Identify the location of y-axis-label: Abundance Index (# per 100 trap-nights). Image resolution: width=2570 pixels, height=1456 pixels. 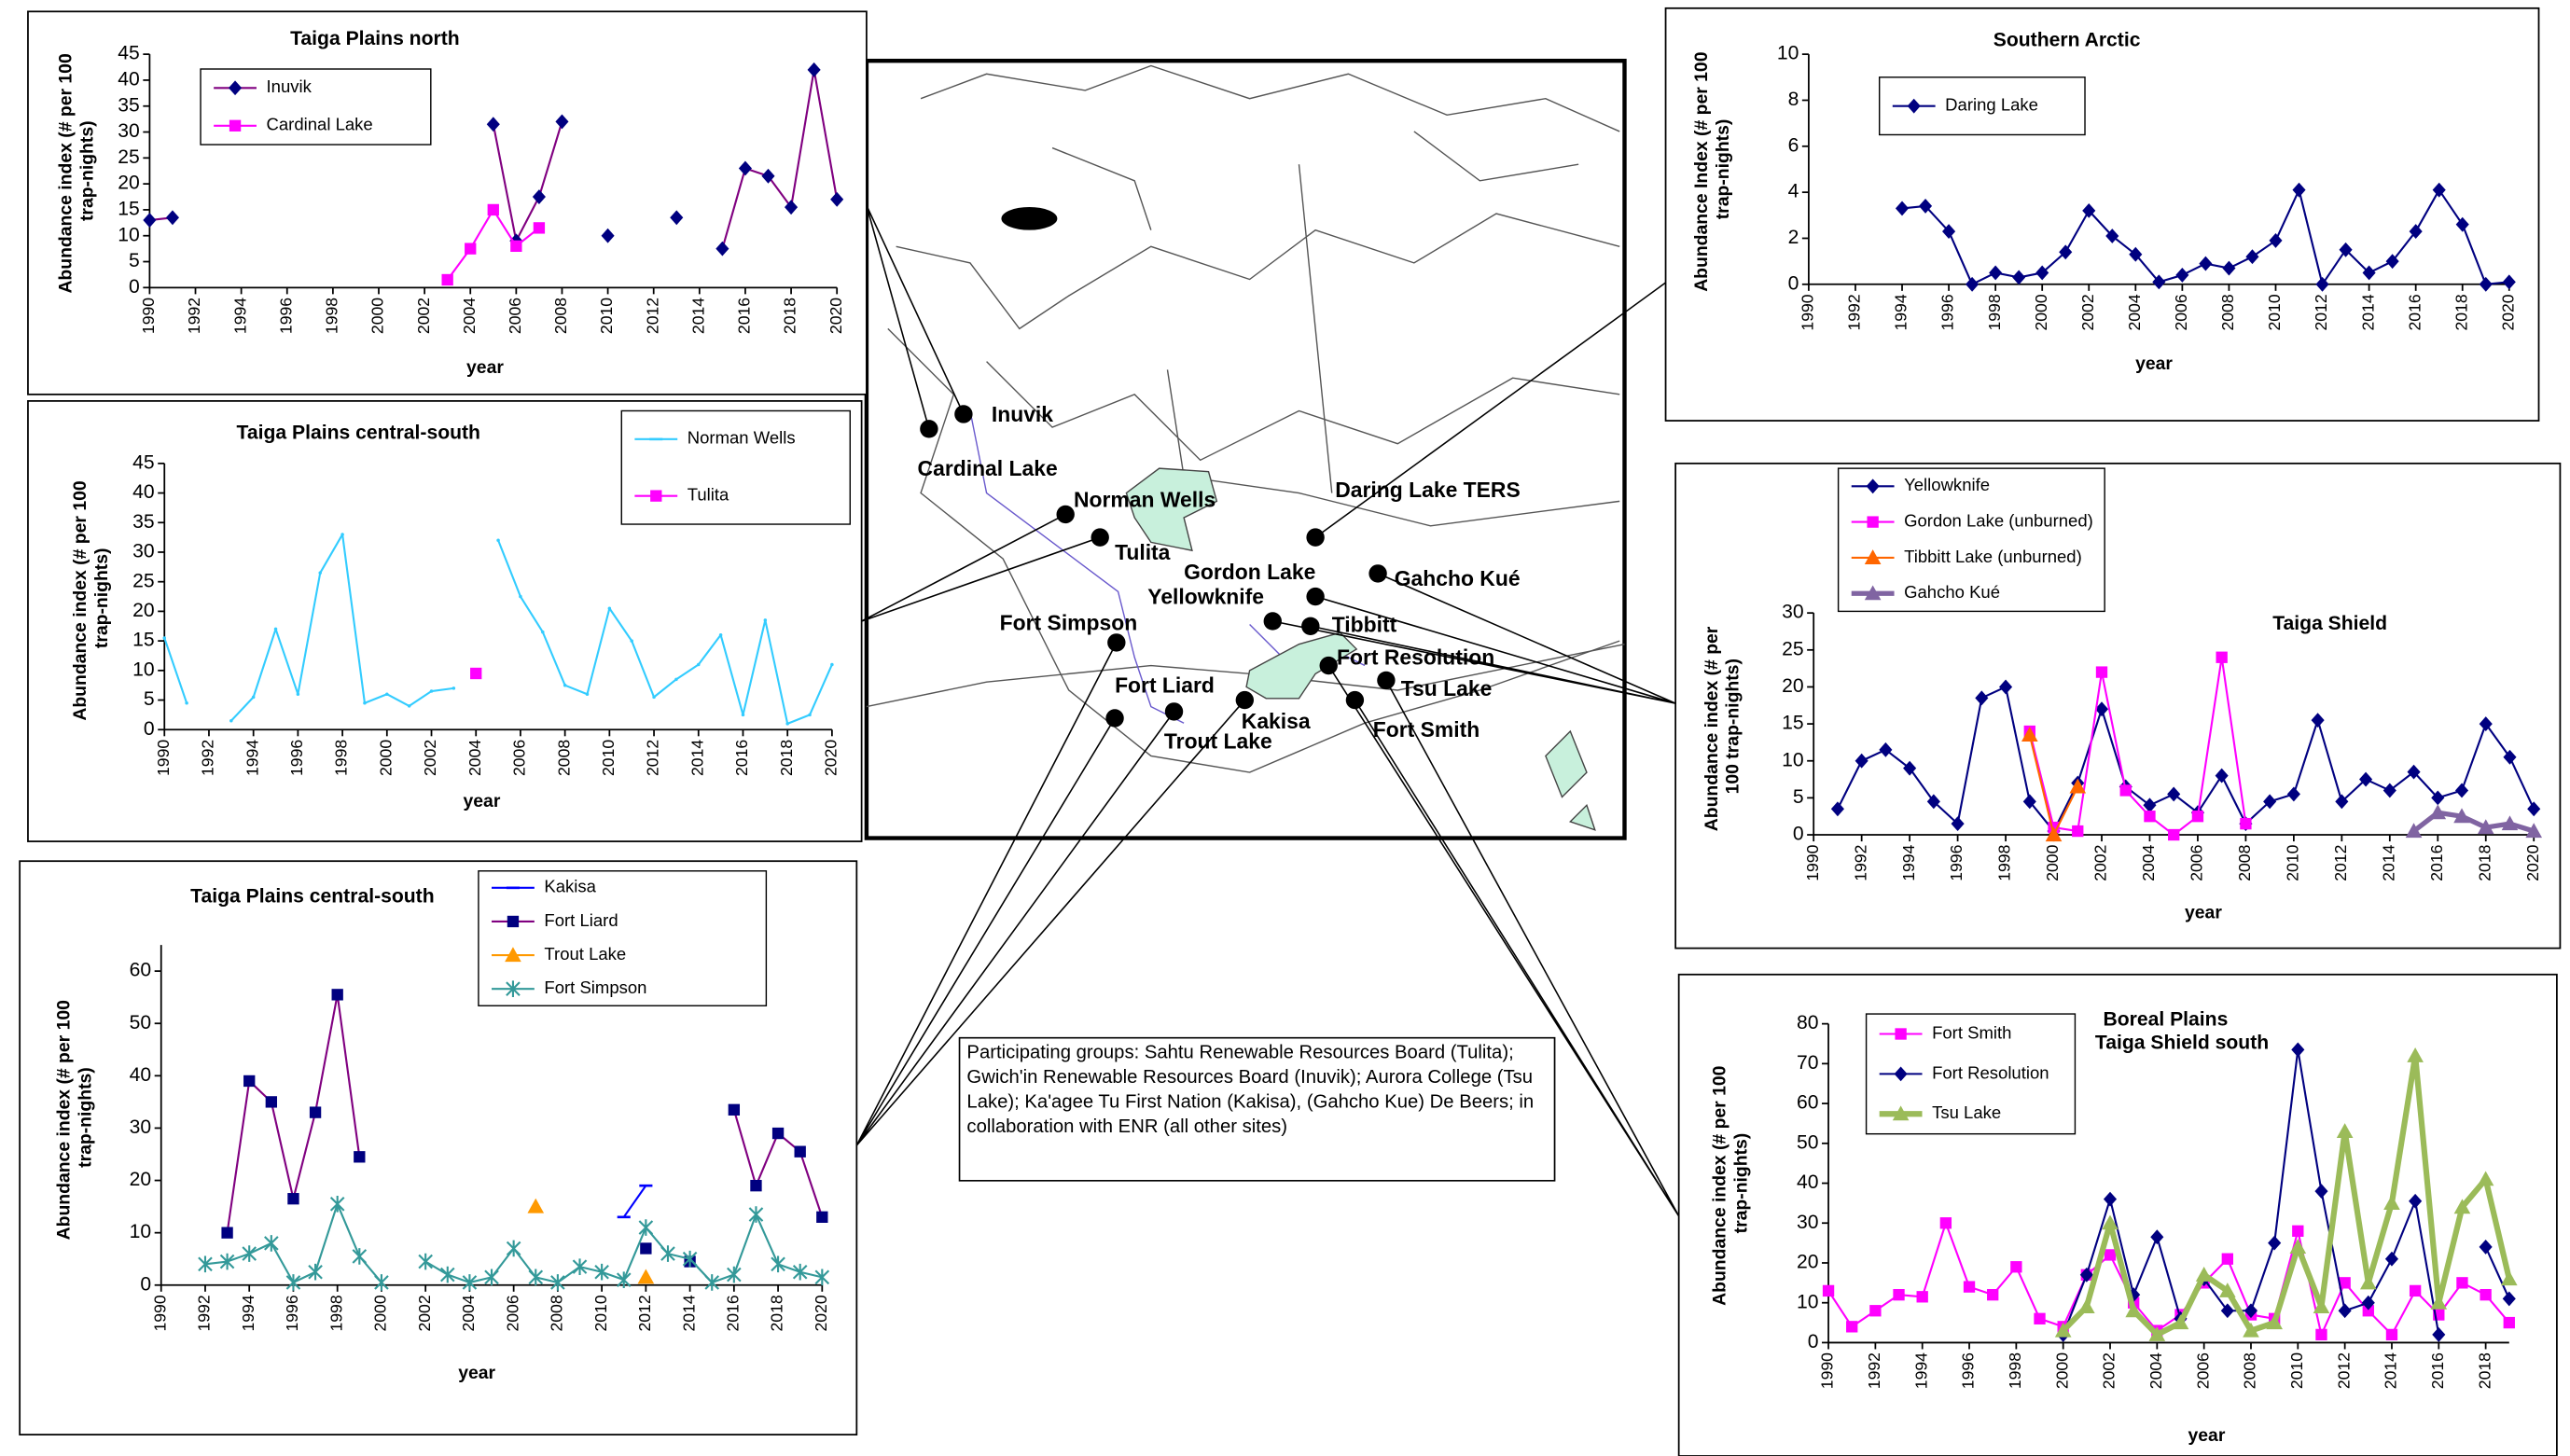
(1712, 169).